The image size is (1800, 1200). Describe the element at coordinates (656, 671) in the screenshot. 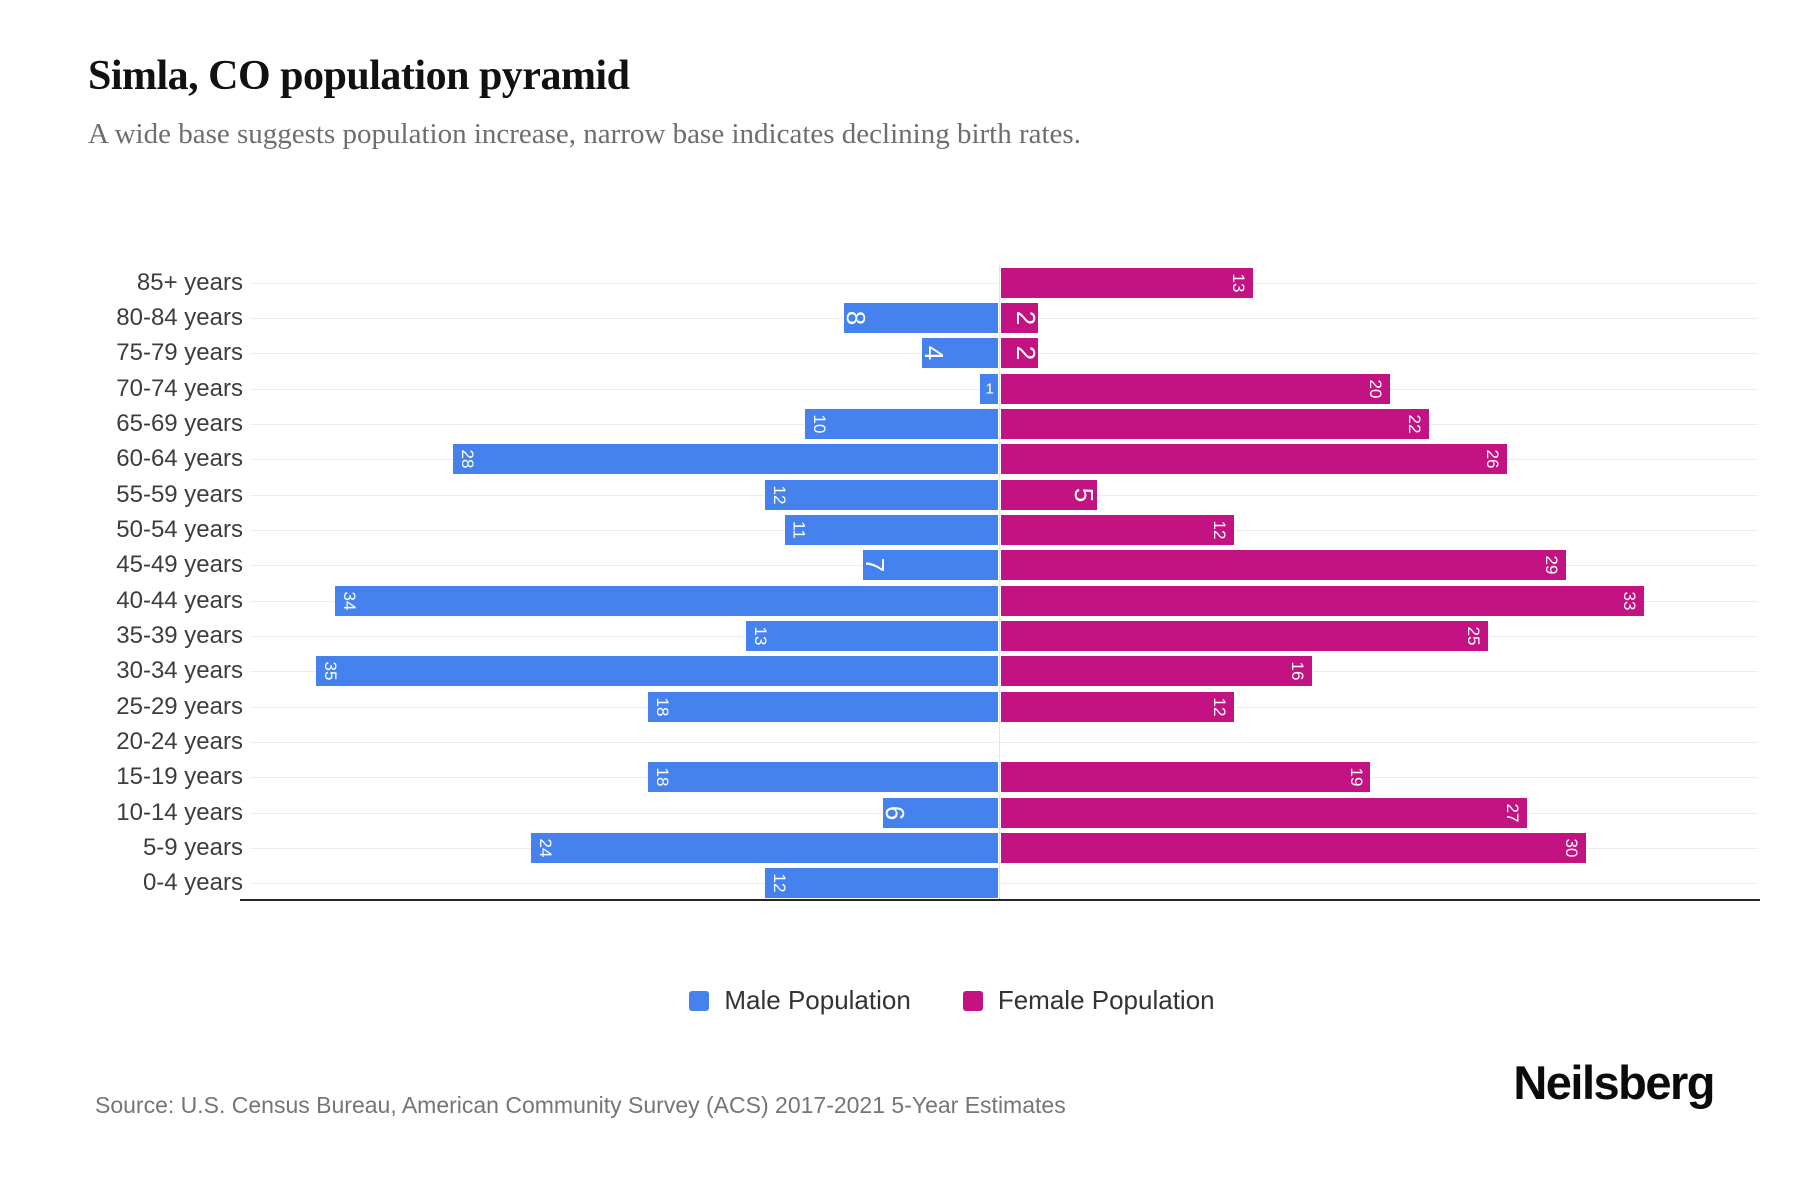

I see `male-bar: 35` at that location.